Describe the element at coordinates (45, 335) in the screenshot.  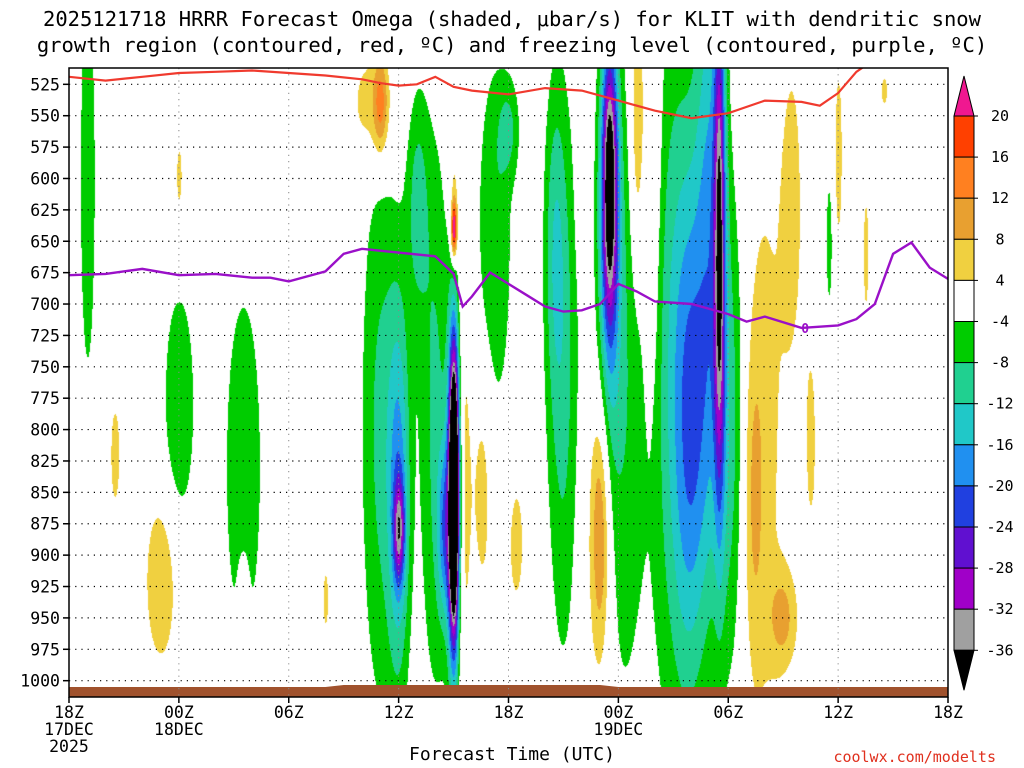
I see `y-tick-label: 725` at that location.